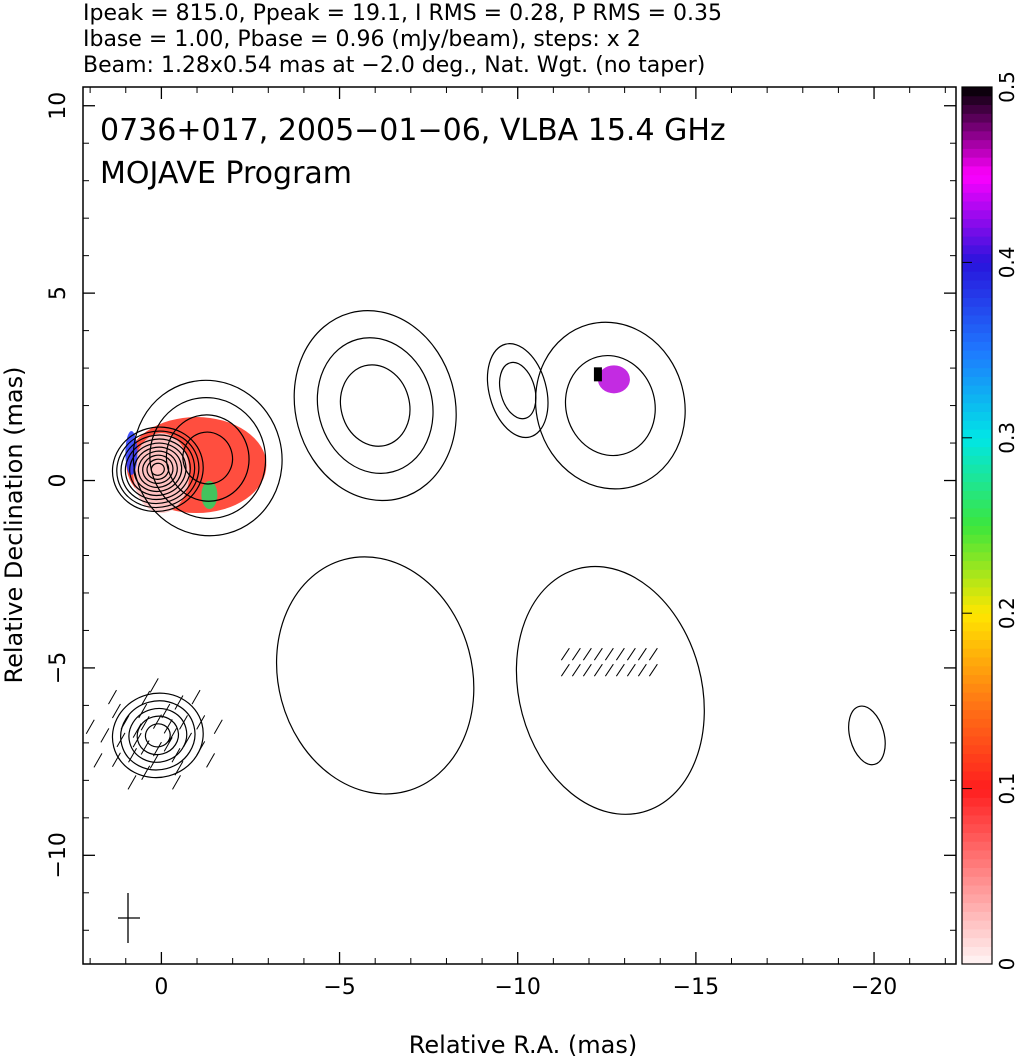 The width and height of the screenshot is (1022, 1060). What do you see at coordinates (339, 987) in the screenshot?
I see `x-tick-label: −5` at bounding box center [339, 987].